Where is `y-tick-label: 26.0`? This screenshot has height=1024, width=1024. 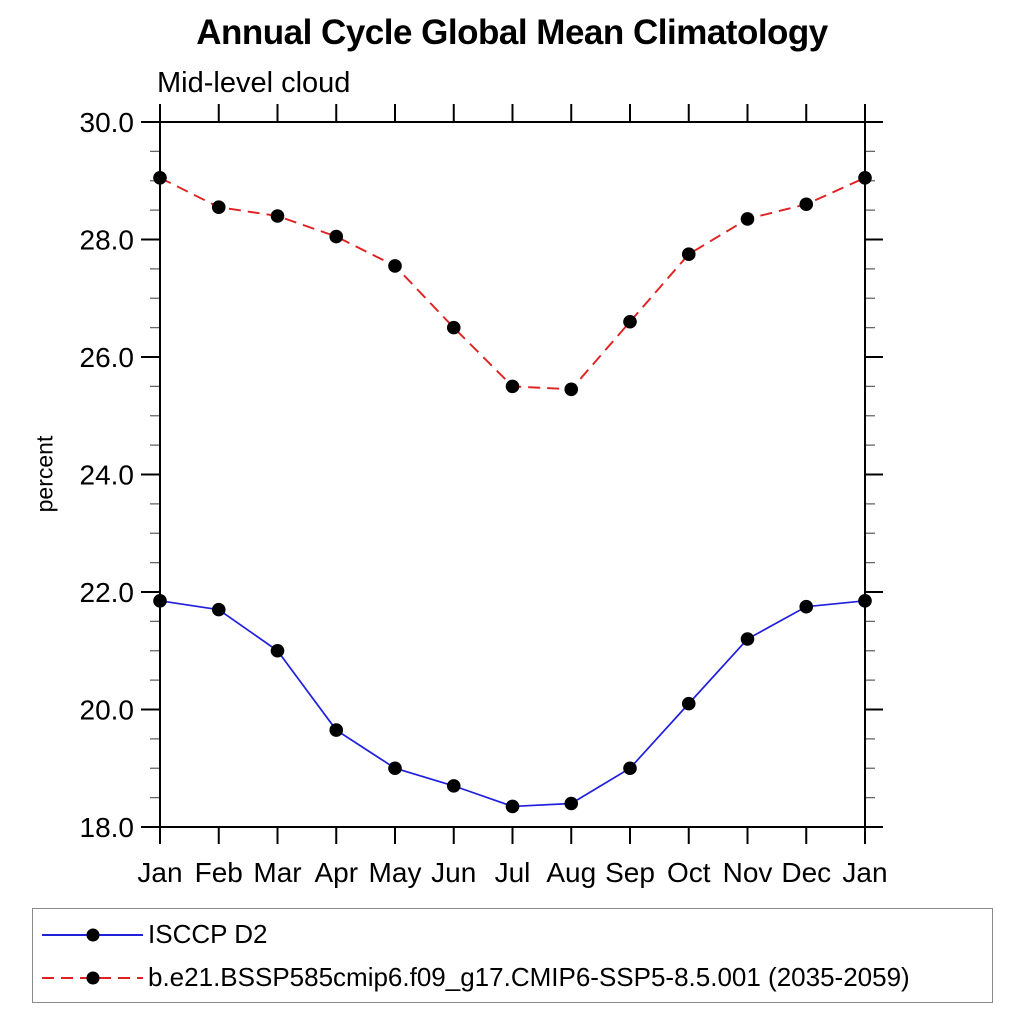
y-tick-label: 26.0 is located at coordinates (107, 357).